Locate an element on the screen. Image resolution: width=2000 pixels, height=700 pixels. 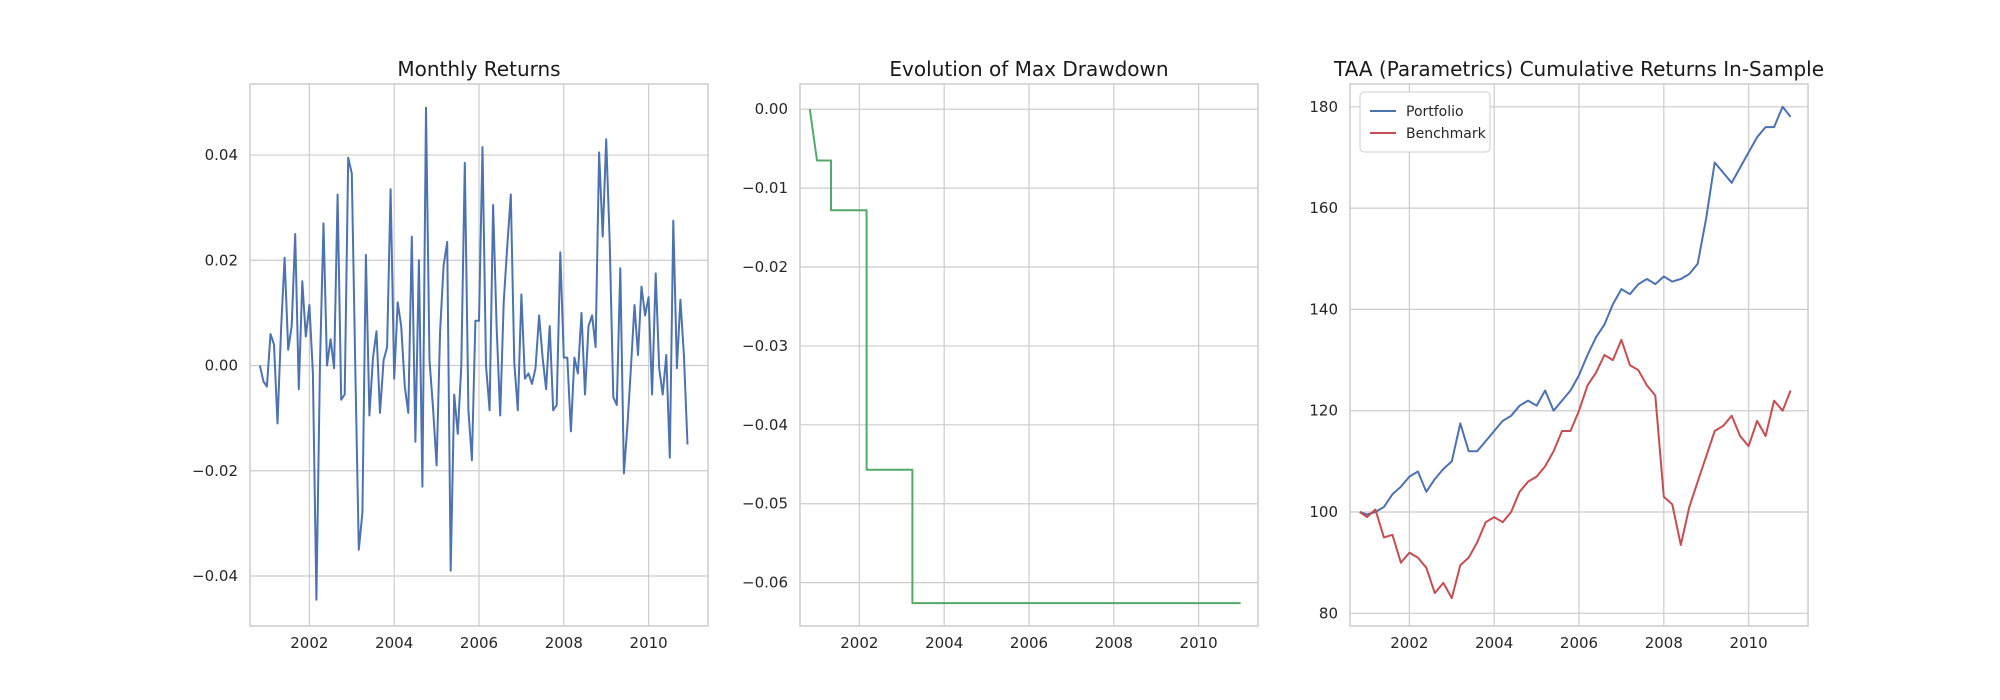
y-tick-label: 160 is located at coordinates (1323, 208).